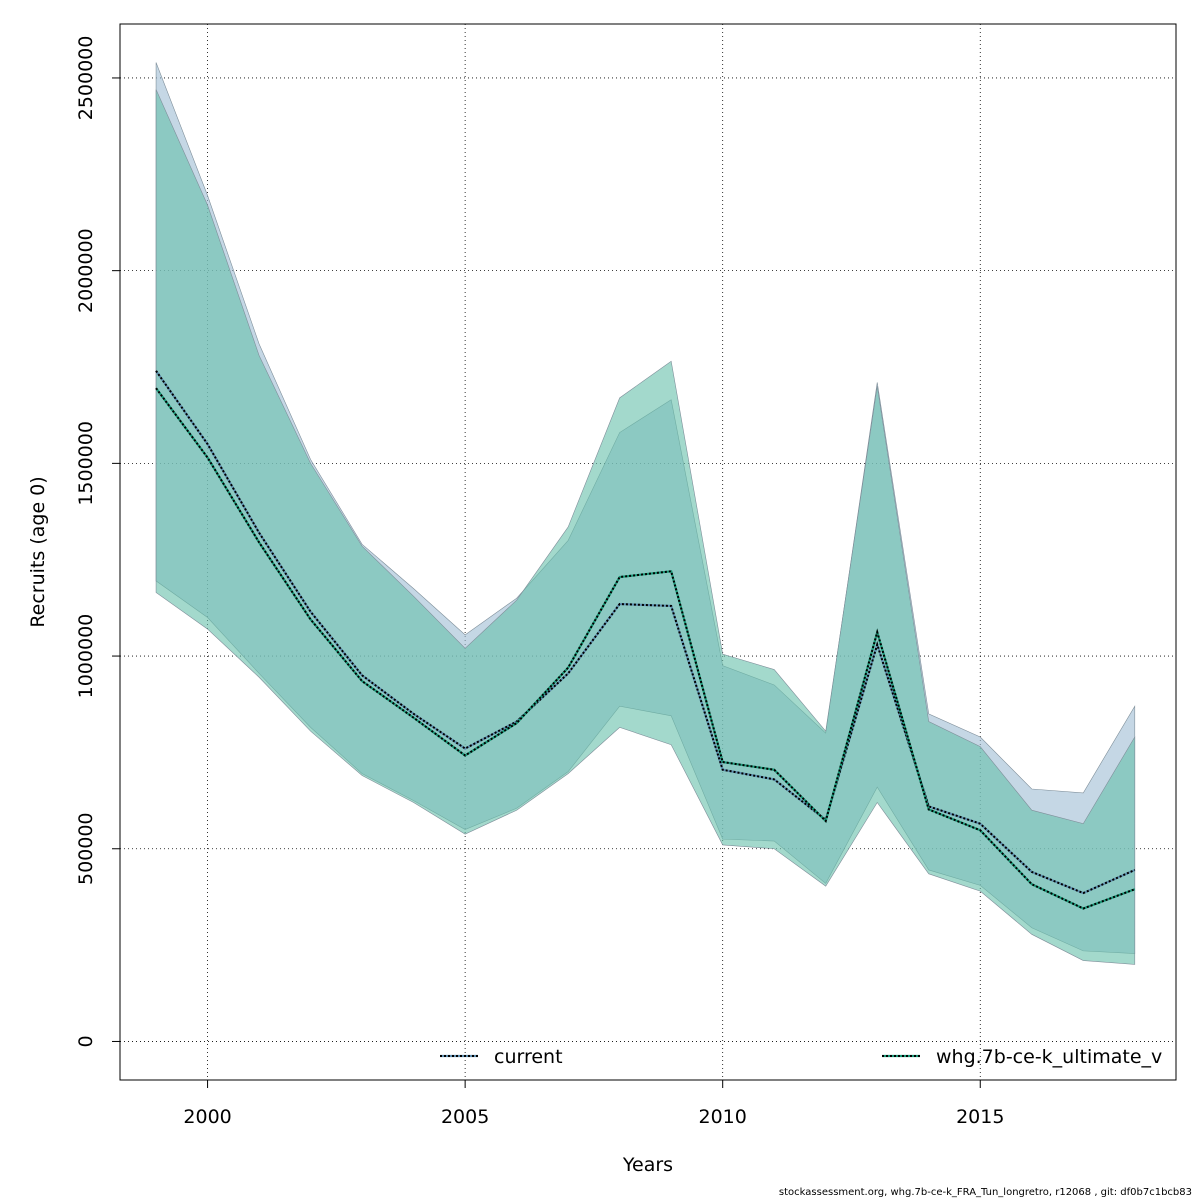  Describe the element at coordinates (97, 542) in the screenshot. I see `y-axis: 0 500000 1000000 1500000 2000000 2500000` at that location.